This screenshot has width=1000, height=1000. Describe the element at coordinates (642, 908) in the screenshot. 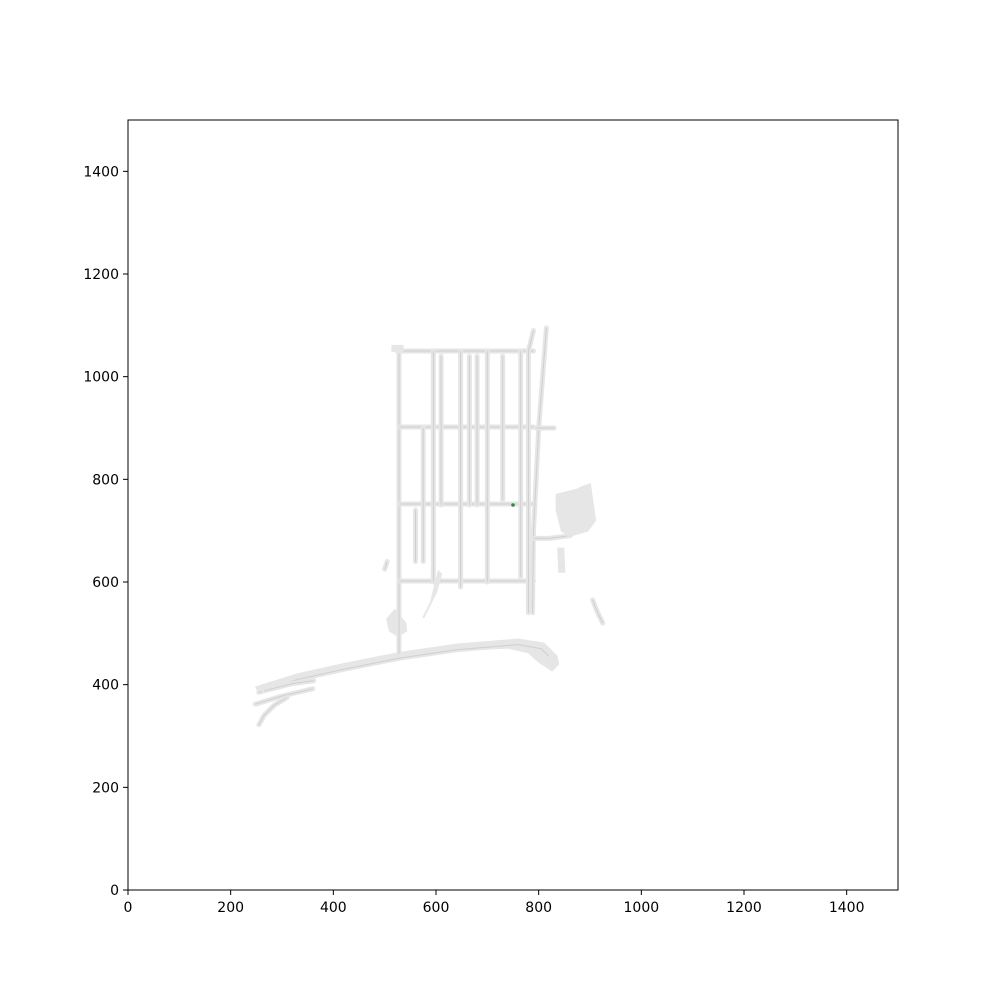

I see `x-tick-label: 1000` at that location.